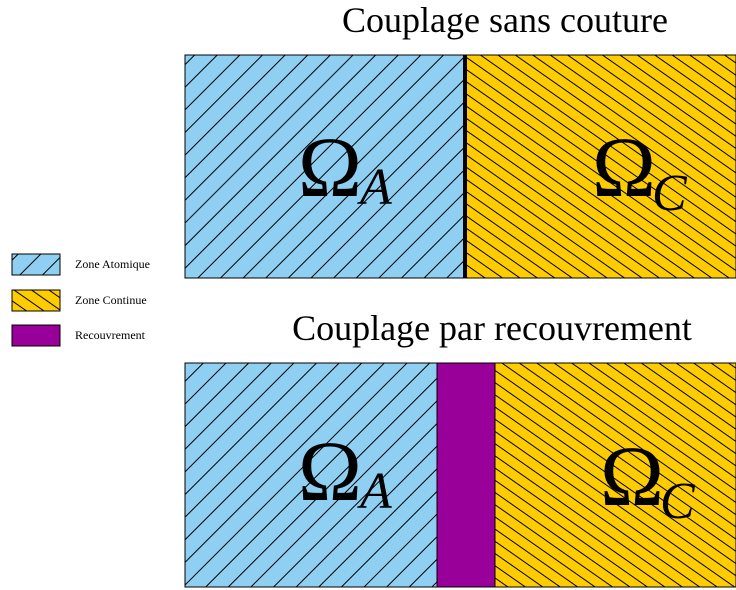 This screenshot has width=736, height=590. Describe the element at coordinates (466, 475) in the screenshot. I see `overlap-zone` at that location.